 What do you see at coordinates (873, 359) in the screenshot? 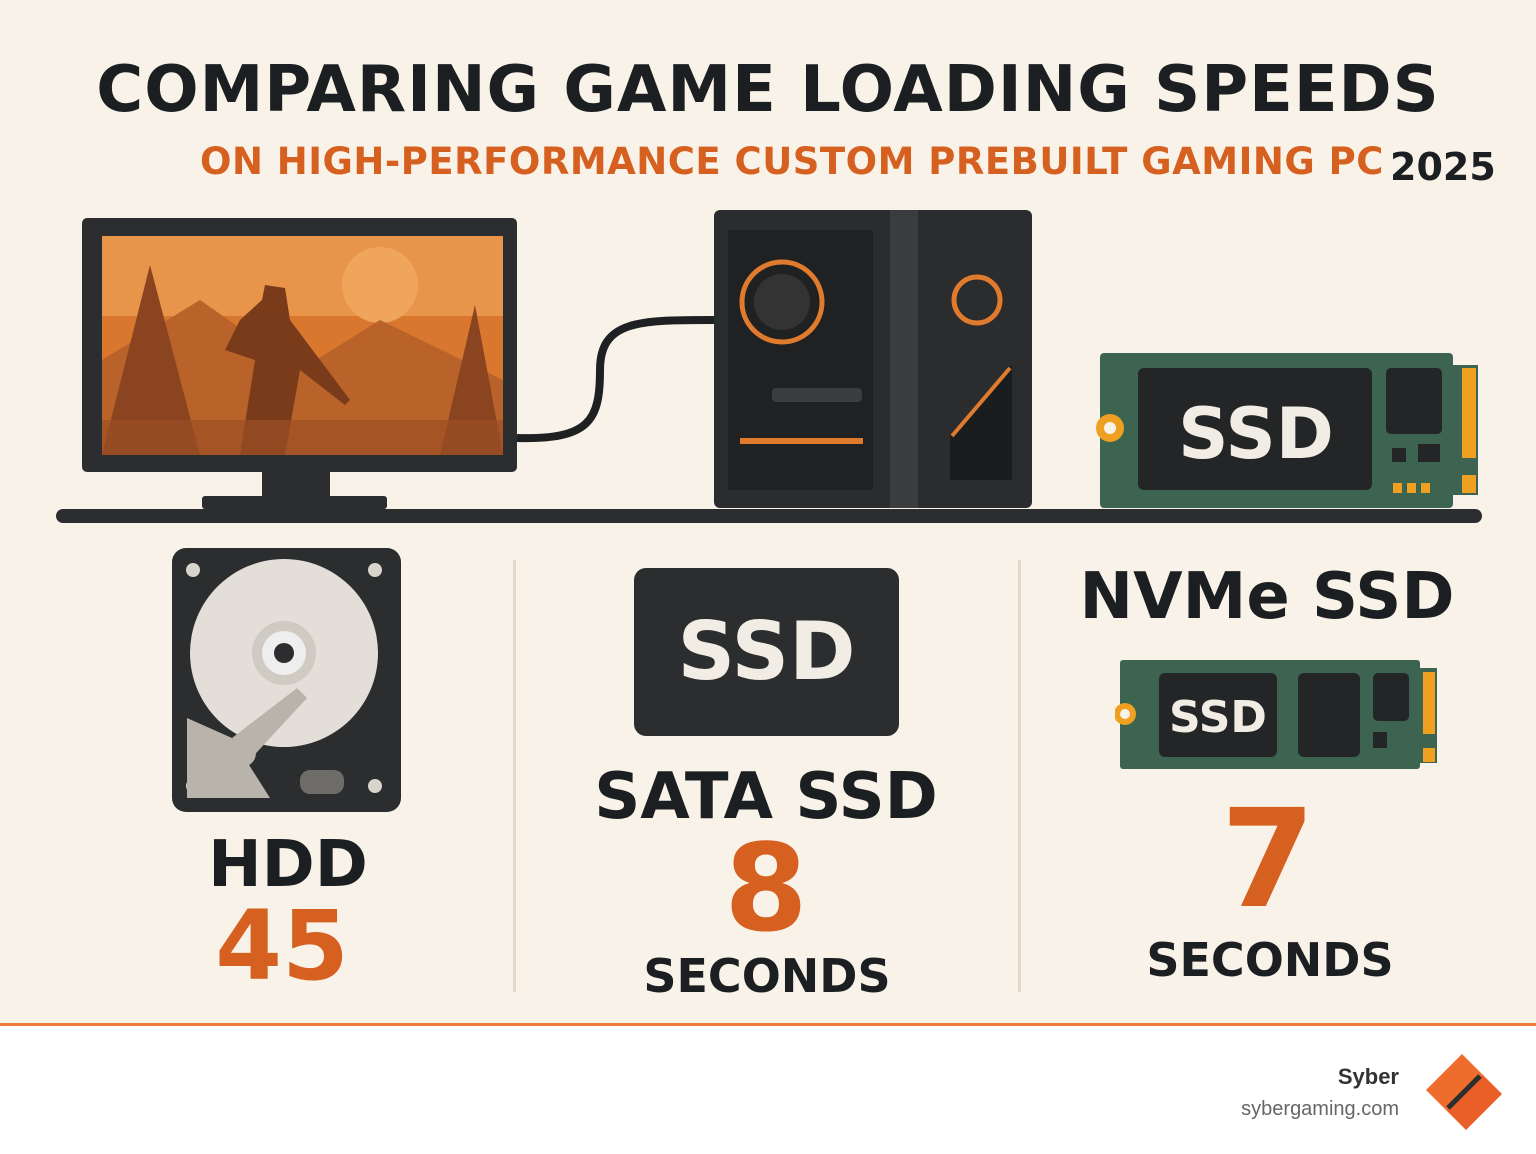
I see `pc-tower-icon` at bounding box center [873, 359].